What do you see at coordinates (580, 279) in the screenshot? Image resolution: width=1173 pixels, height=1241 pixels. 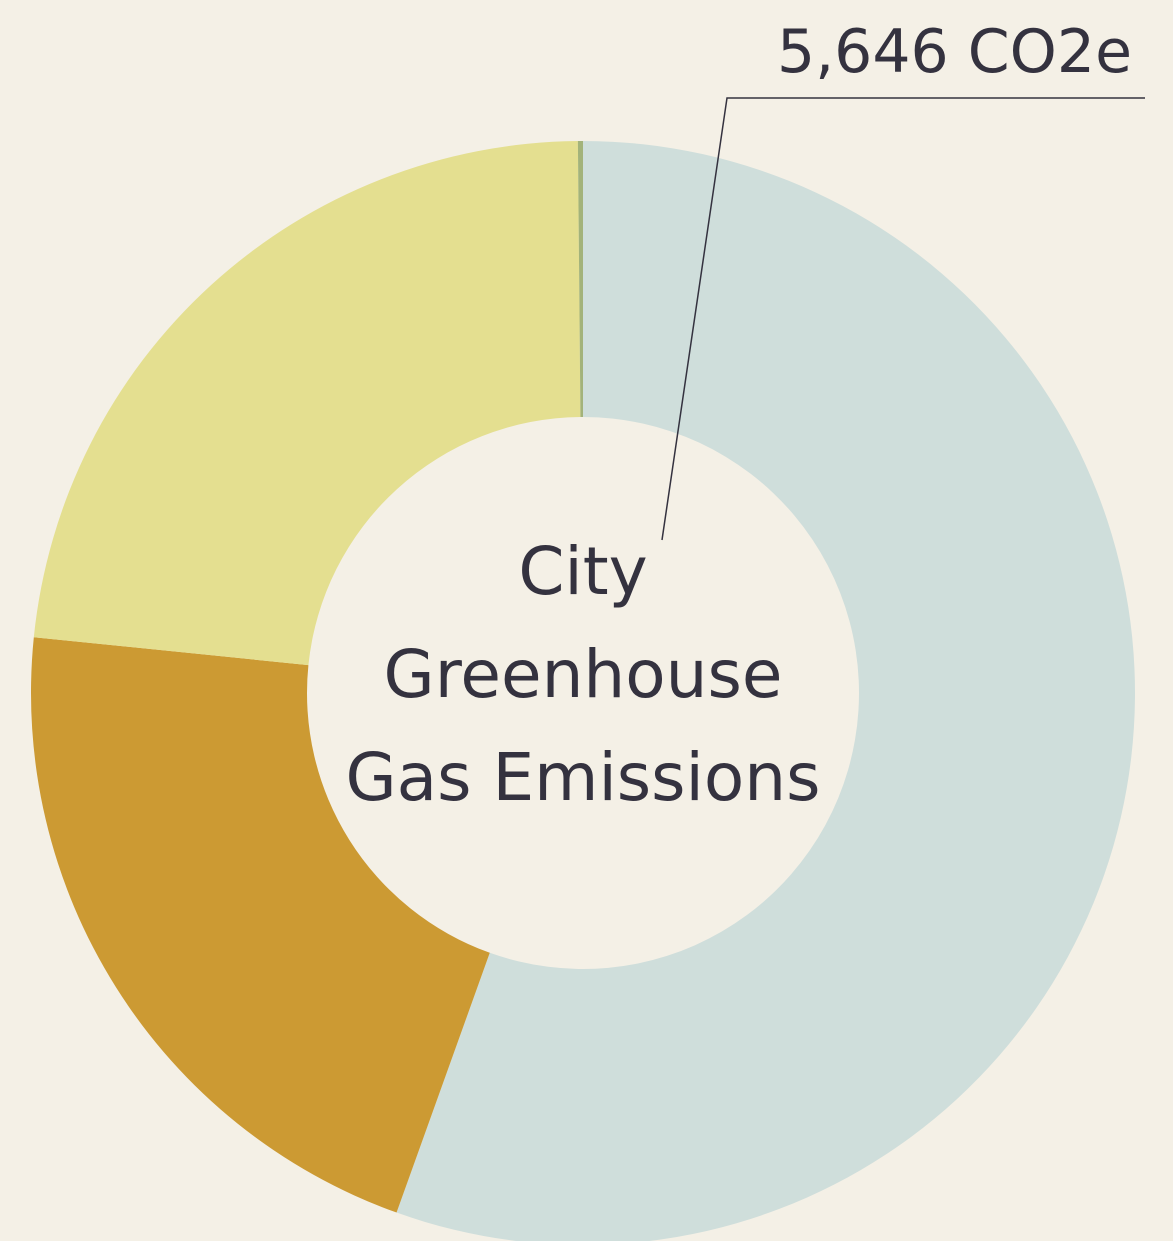 I see `donut-segment` at bounding box center [580, 279].